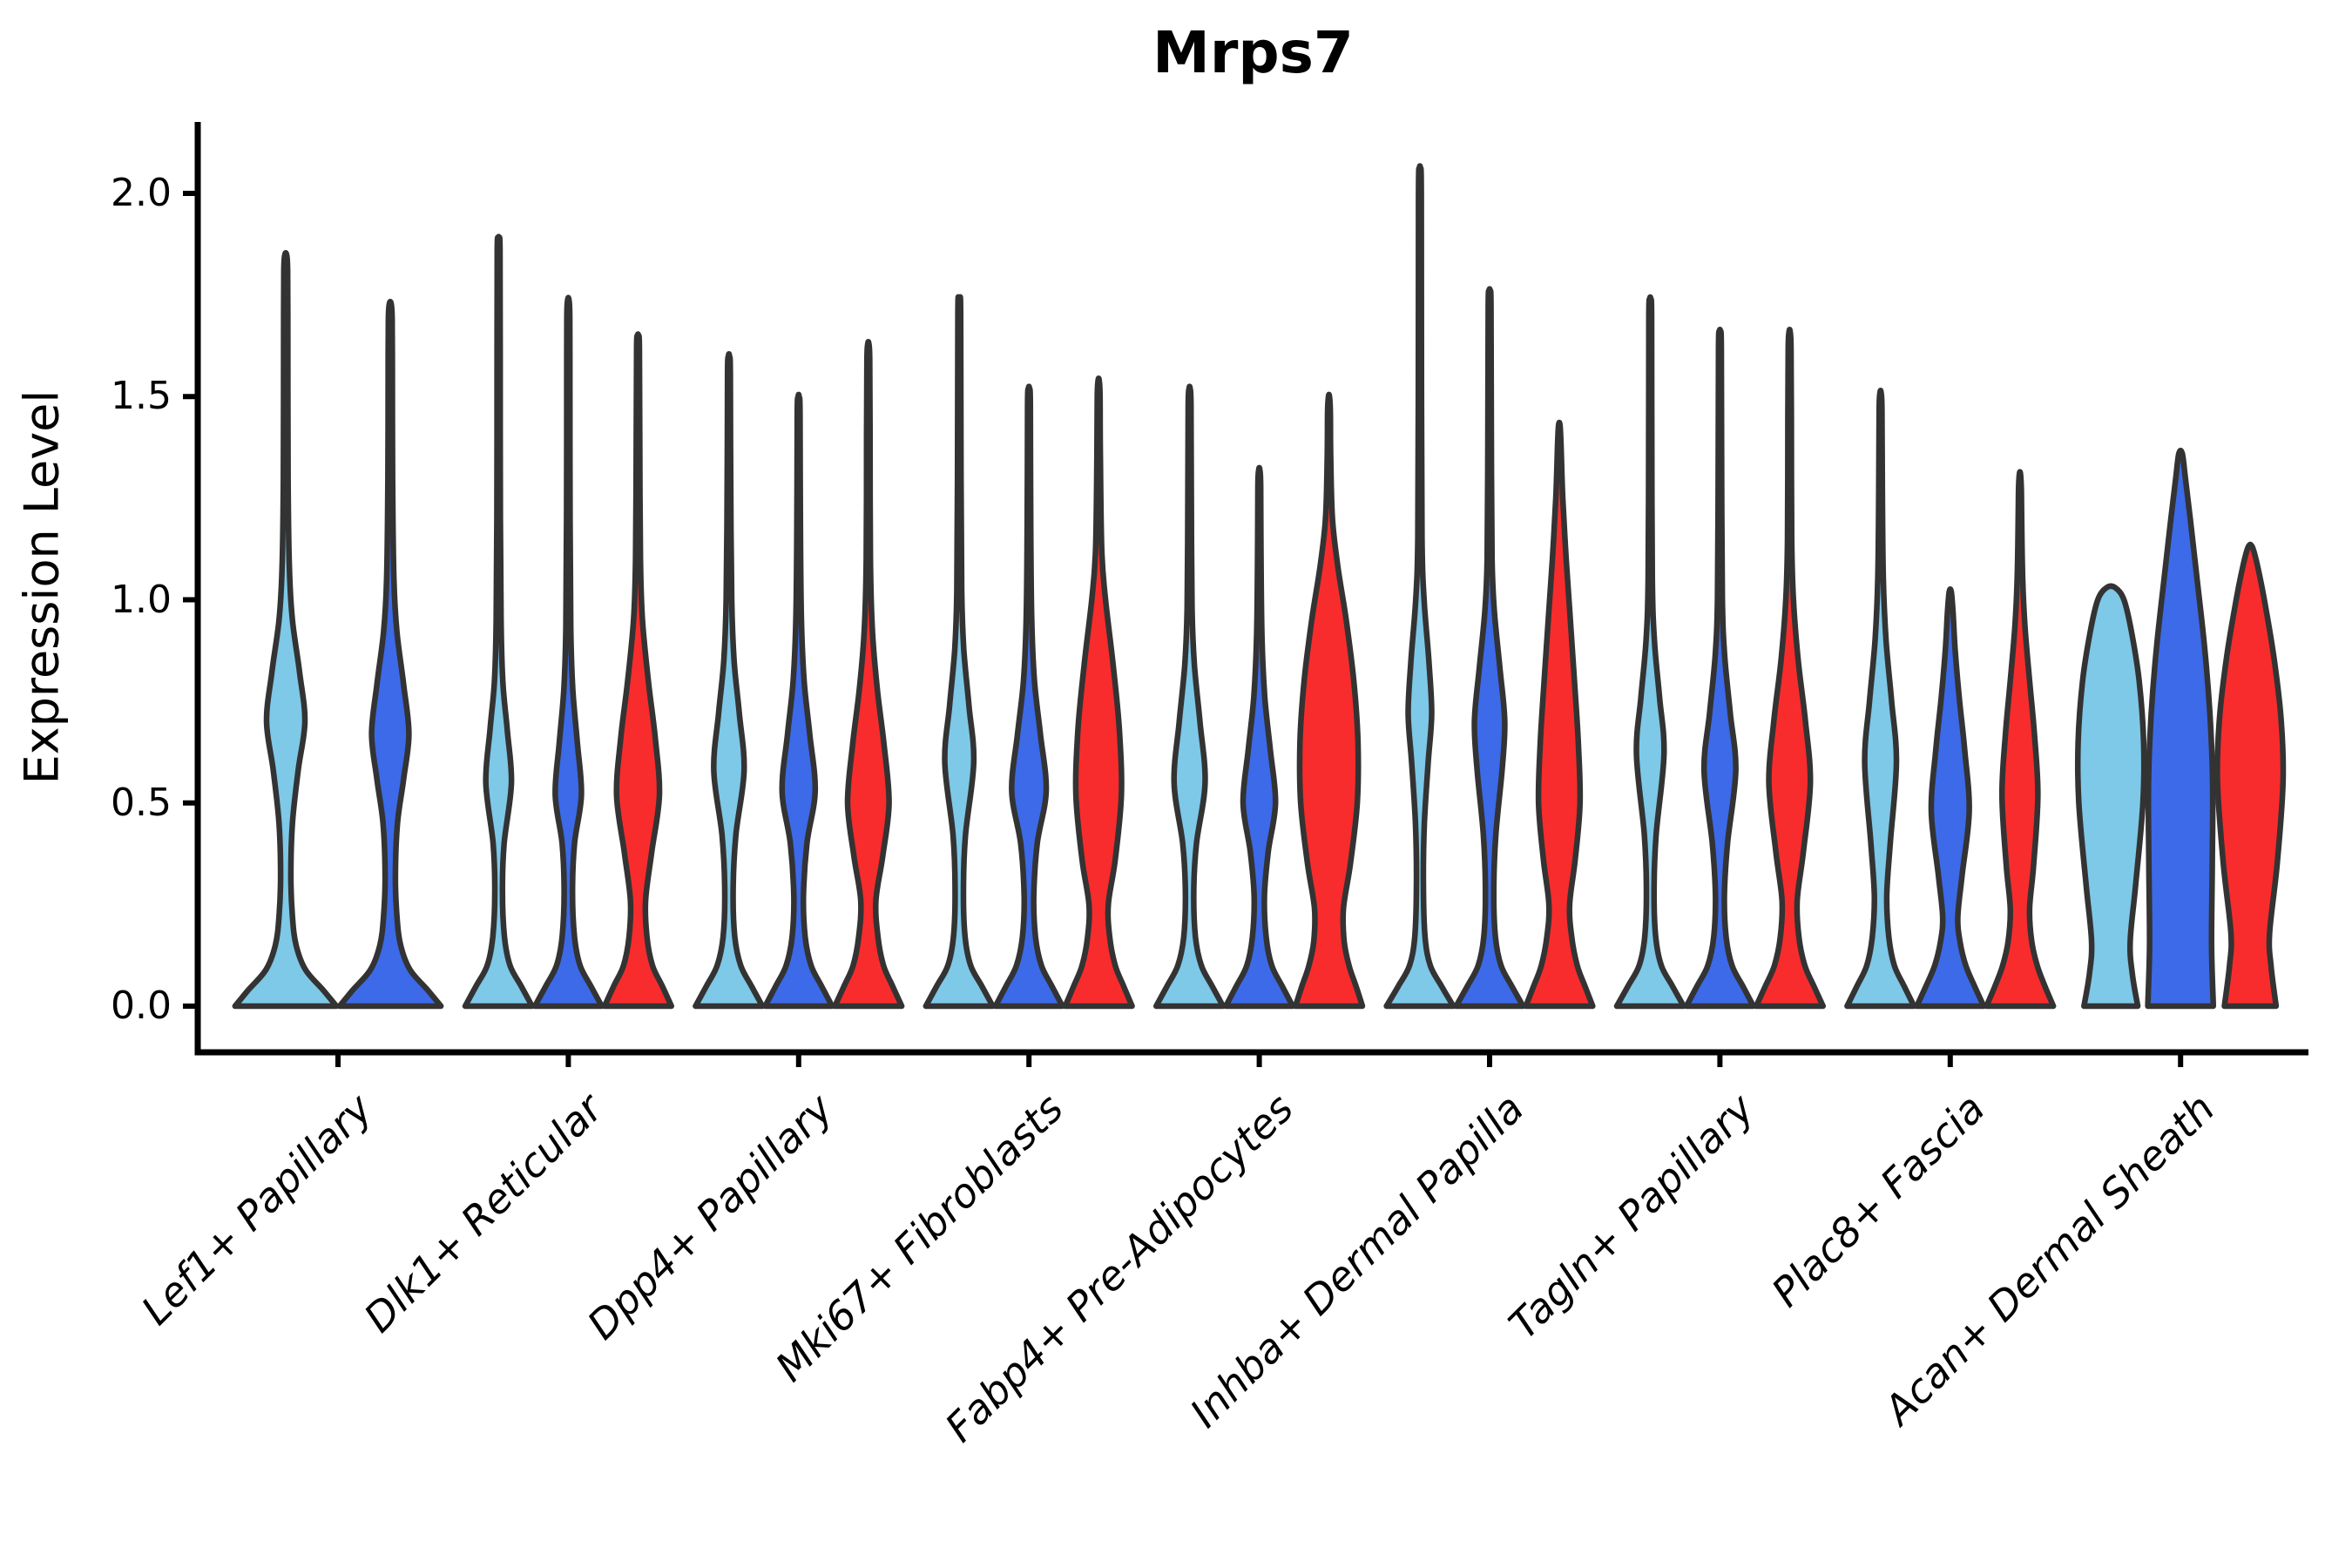 This screenshot has height=1568, width=2352. I want to click on y-tick-label: 1.5, so click(141, 396).